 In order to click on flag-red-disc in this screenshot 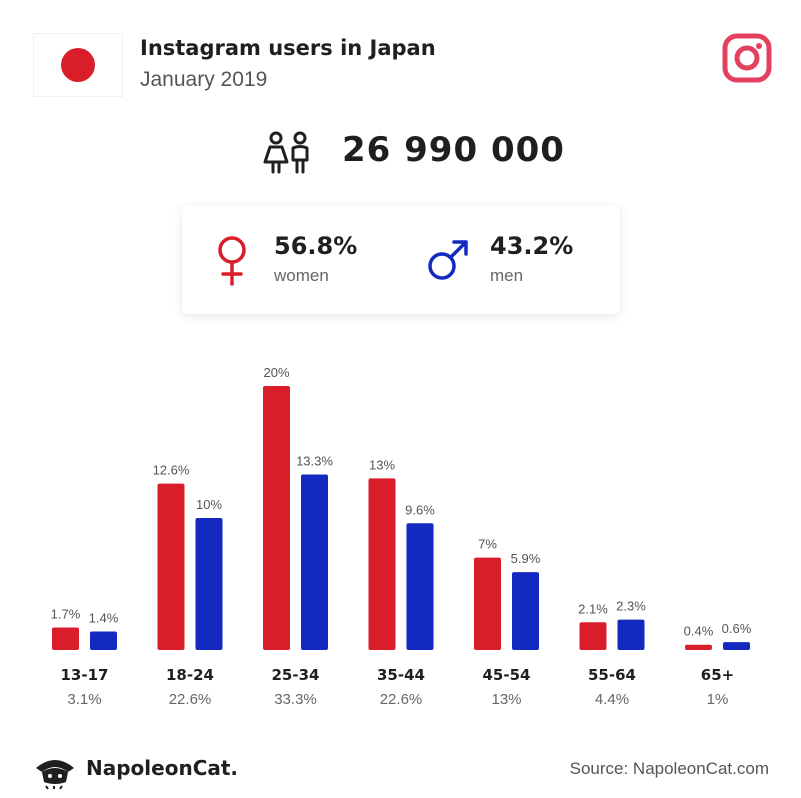, I will do `click(78, 65)`.